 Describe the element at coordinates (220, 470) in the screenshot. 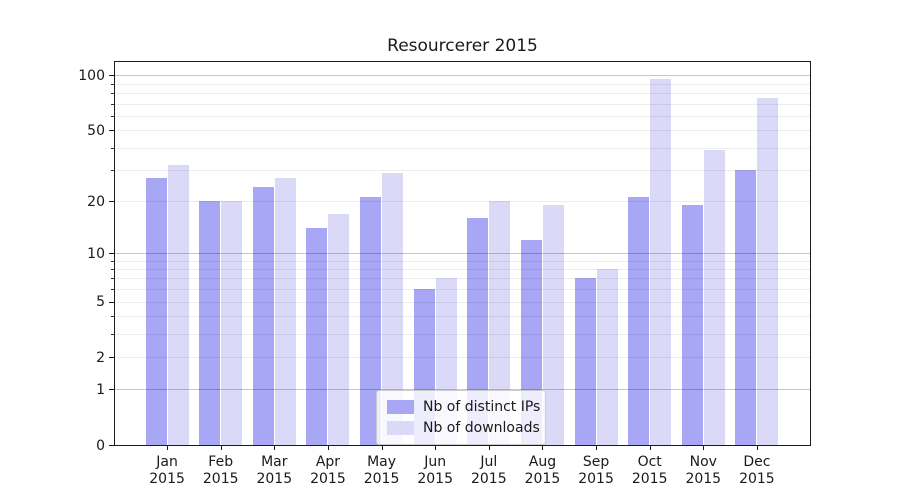

I see `x-tick-label-feb: Feb 2015` at that location.